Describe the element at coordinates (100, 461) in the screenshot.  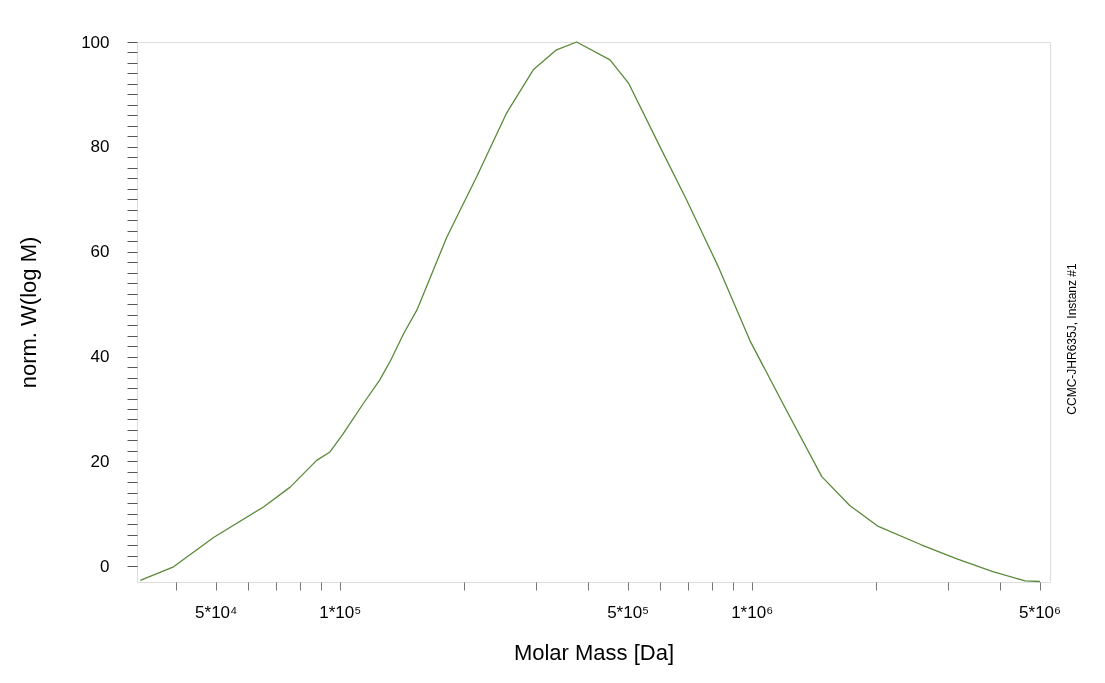
I see `y-tick-label: 20` at that location.